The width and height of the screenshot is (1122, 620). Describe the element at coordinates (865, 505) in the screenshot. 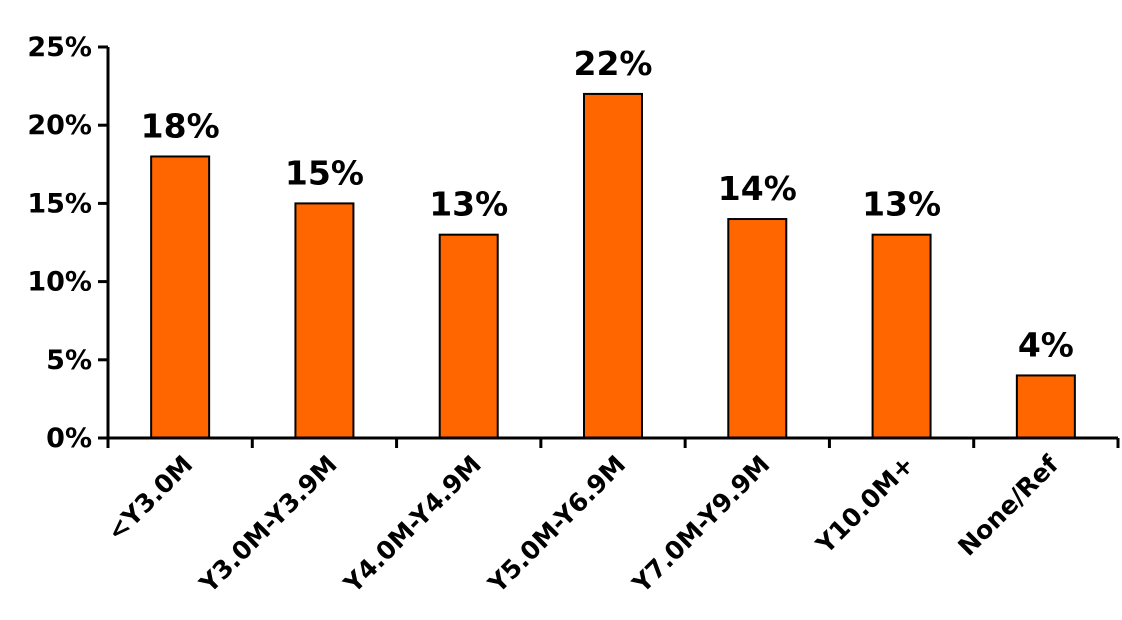

I see `category-label-5: Y10.0M+` at that location.